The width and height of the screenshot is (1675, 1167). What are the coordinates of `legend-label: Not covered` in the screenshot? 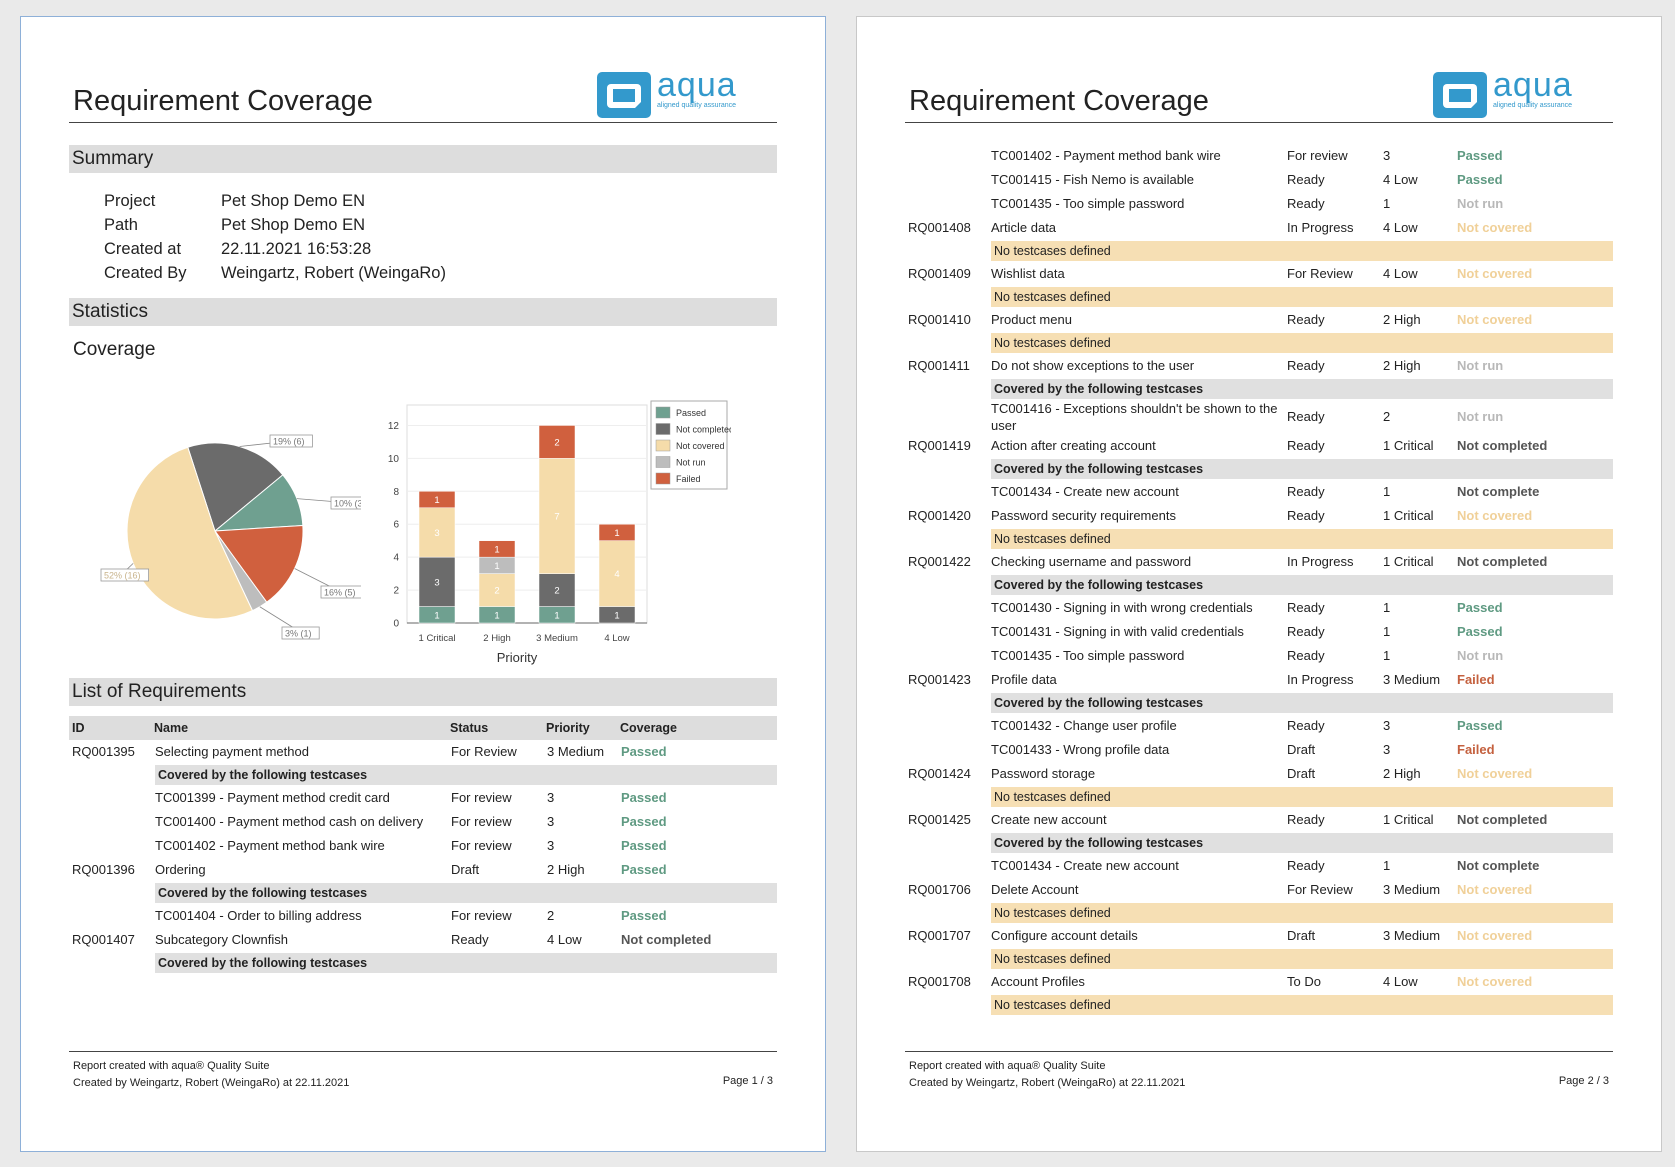 It's located at (700, 446).